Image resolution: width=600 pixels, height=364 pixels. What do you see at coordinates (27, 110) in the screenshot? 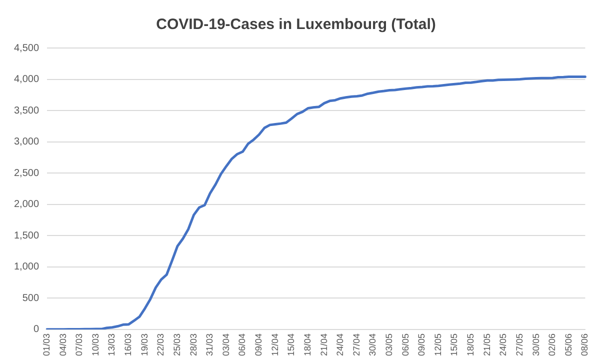
I see `y-tick-label: 3,500` at bounding box center [27, 110].